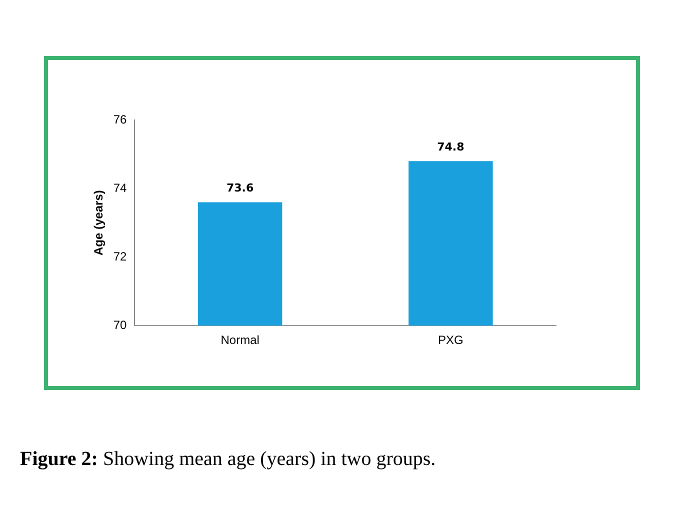 The image size is (680, 508). Describe the element at coordinates (451, 340) in the screenshot. I see `x-tick-label: PXG` at that location.